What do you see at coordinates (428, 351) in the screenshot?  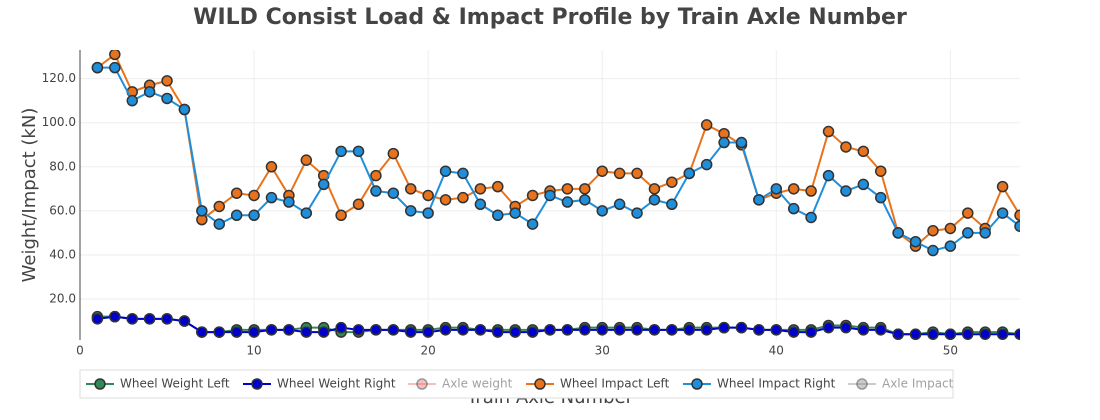 I see `x-tick-label: 20` at bounding box center [428, 351].